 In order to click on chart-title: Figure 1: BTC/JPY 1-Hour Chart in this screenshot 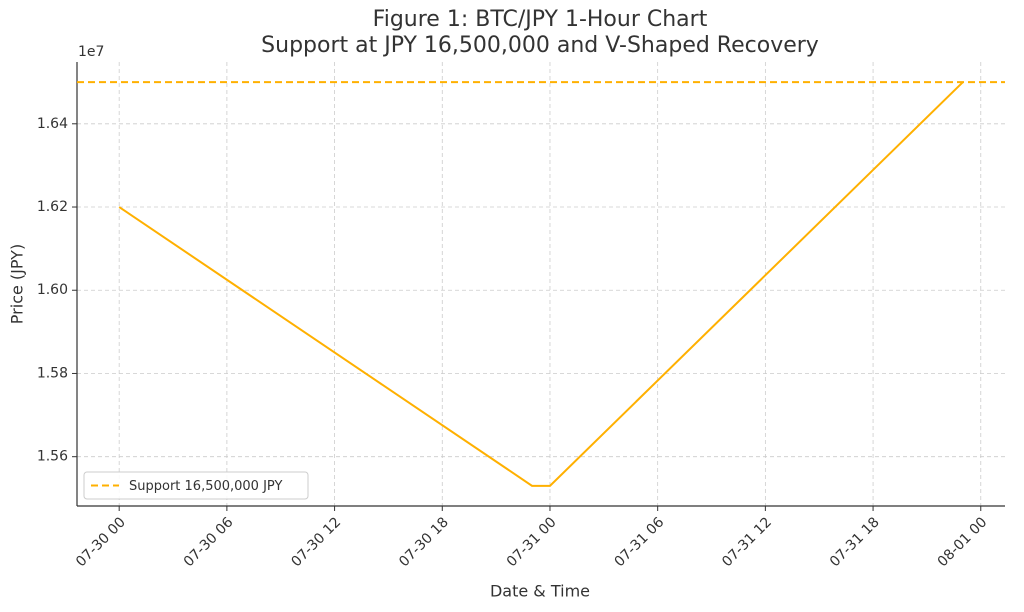, I will do `click(540, 19)`.